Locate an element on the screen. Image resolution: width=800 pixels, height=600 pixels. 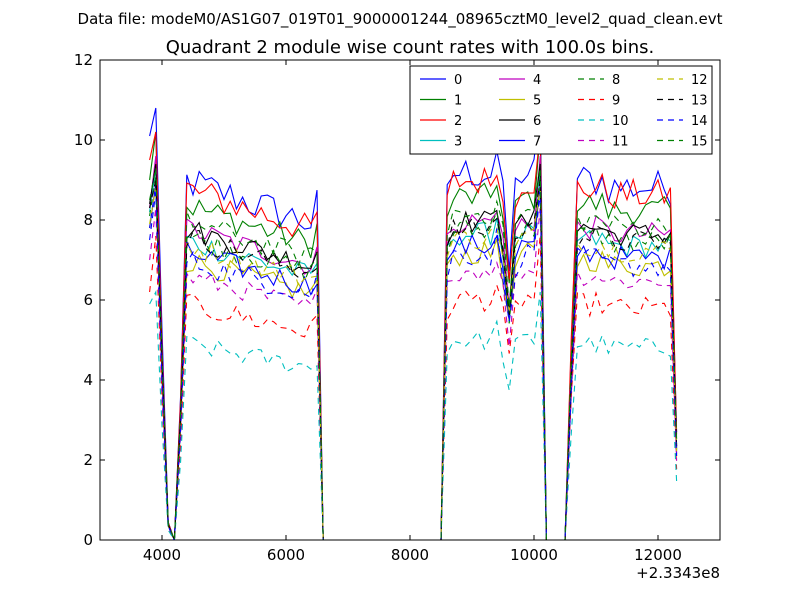
legend-label-10: 10 is located at coordinates (620, 121).